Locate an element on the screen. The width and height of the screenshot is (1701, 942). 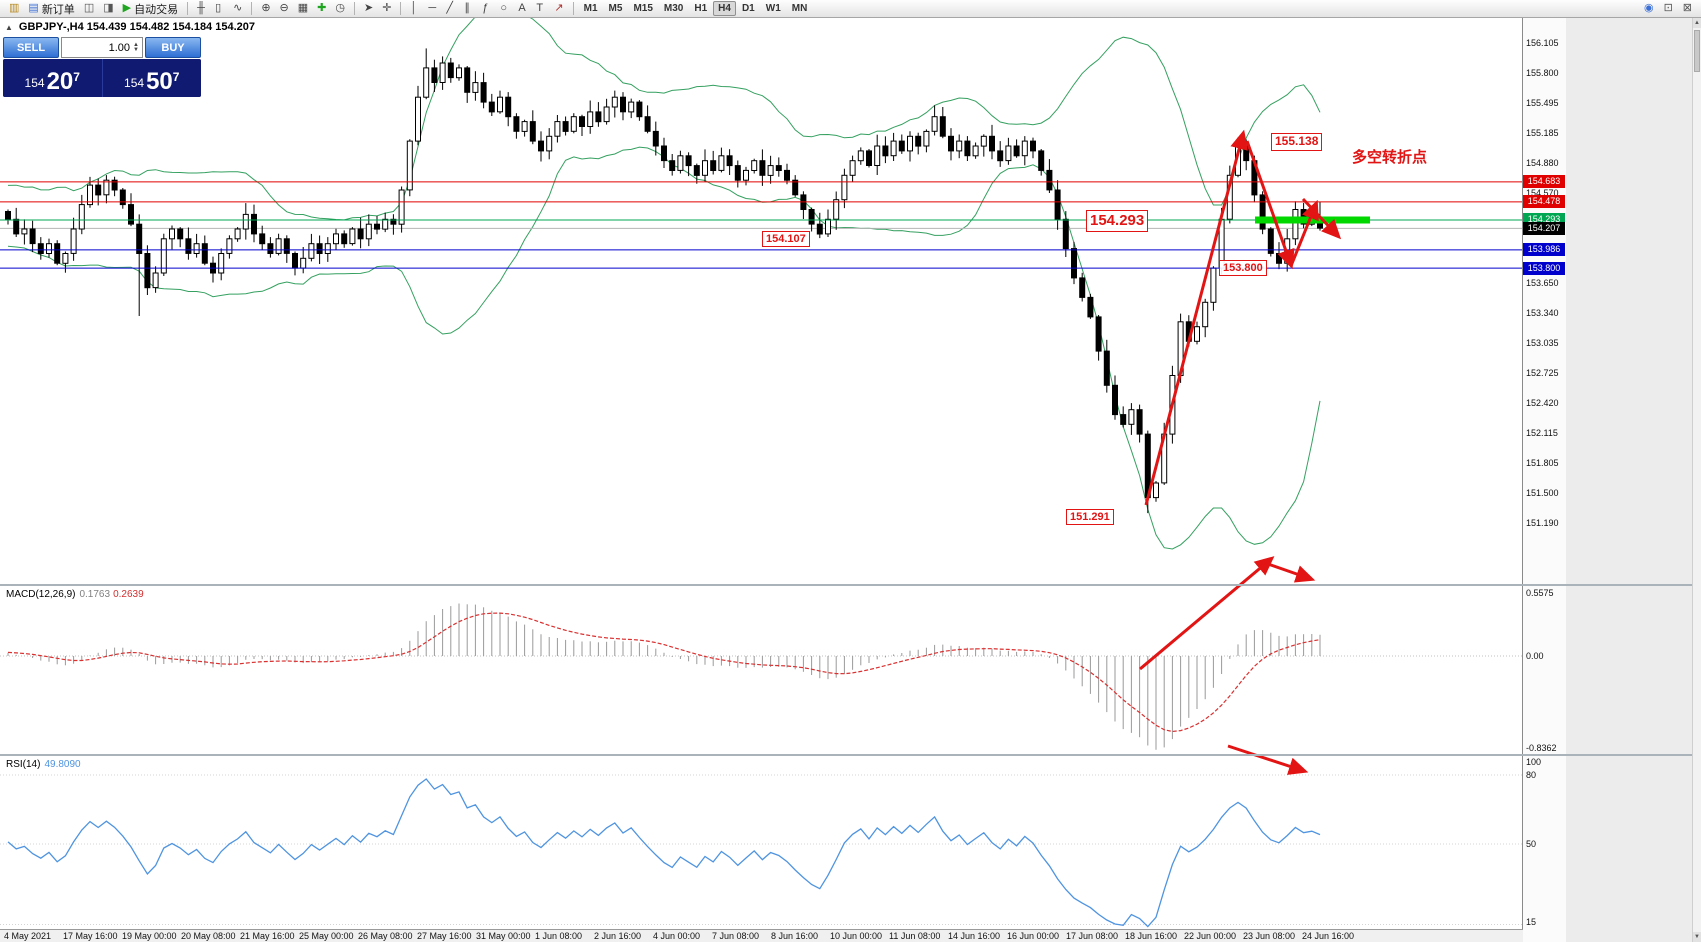
auto-trading-button: ▶ 自动交易 is located at coordinates (150, 9).